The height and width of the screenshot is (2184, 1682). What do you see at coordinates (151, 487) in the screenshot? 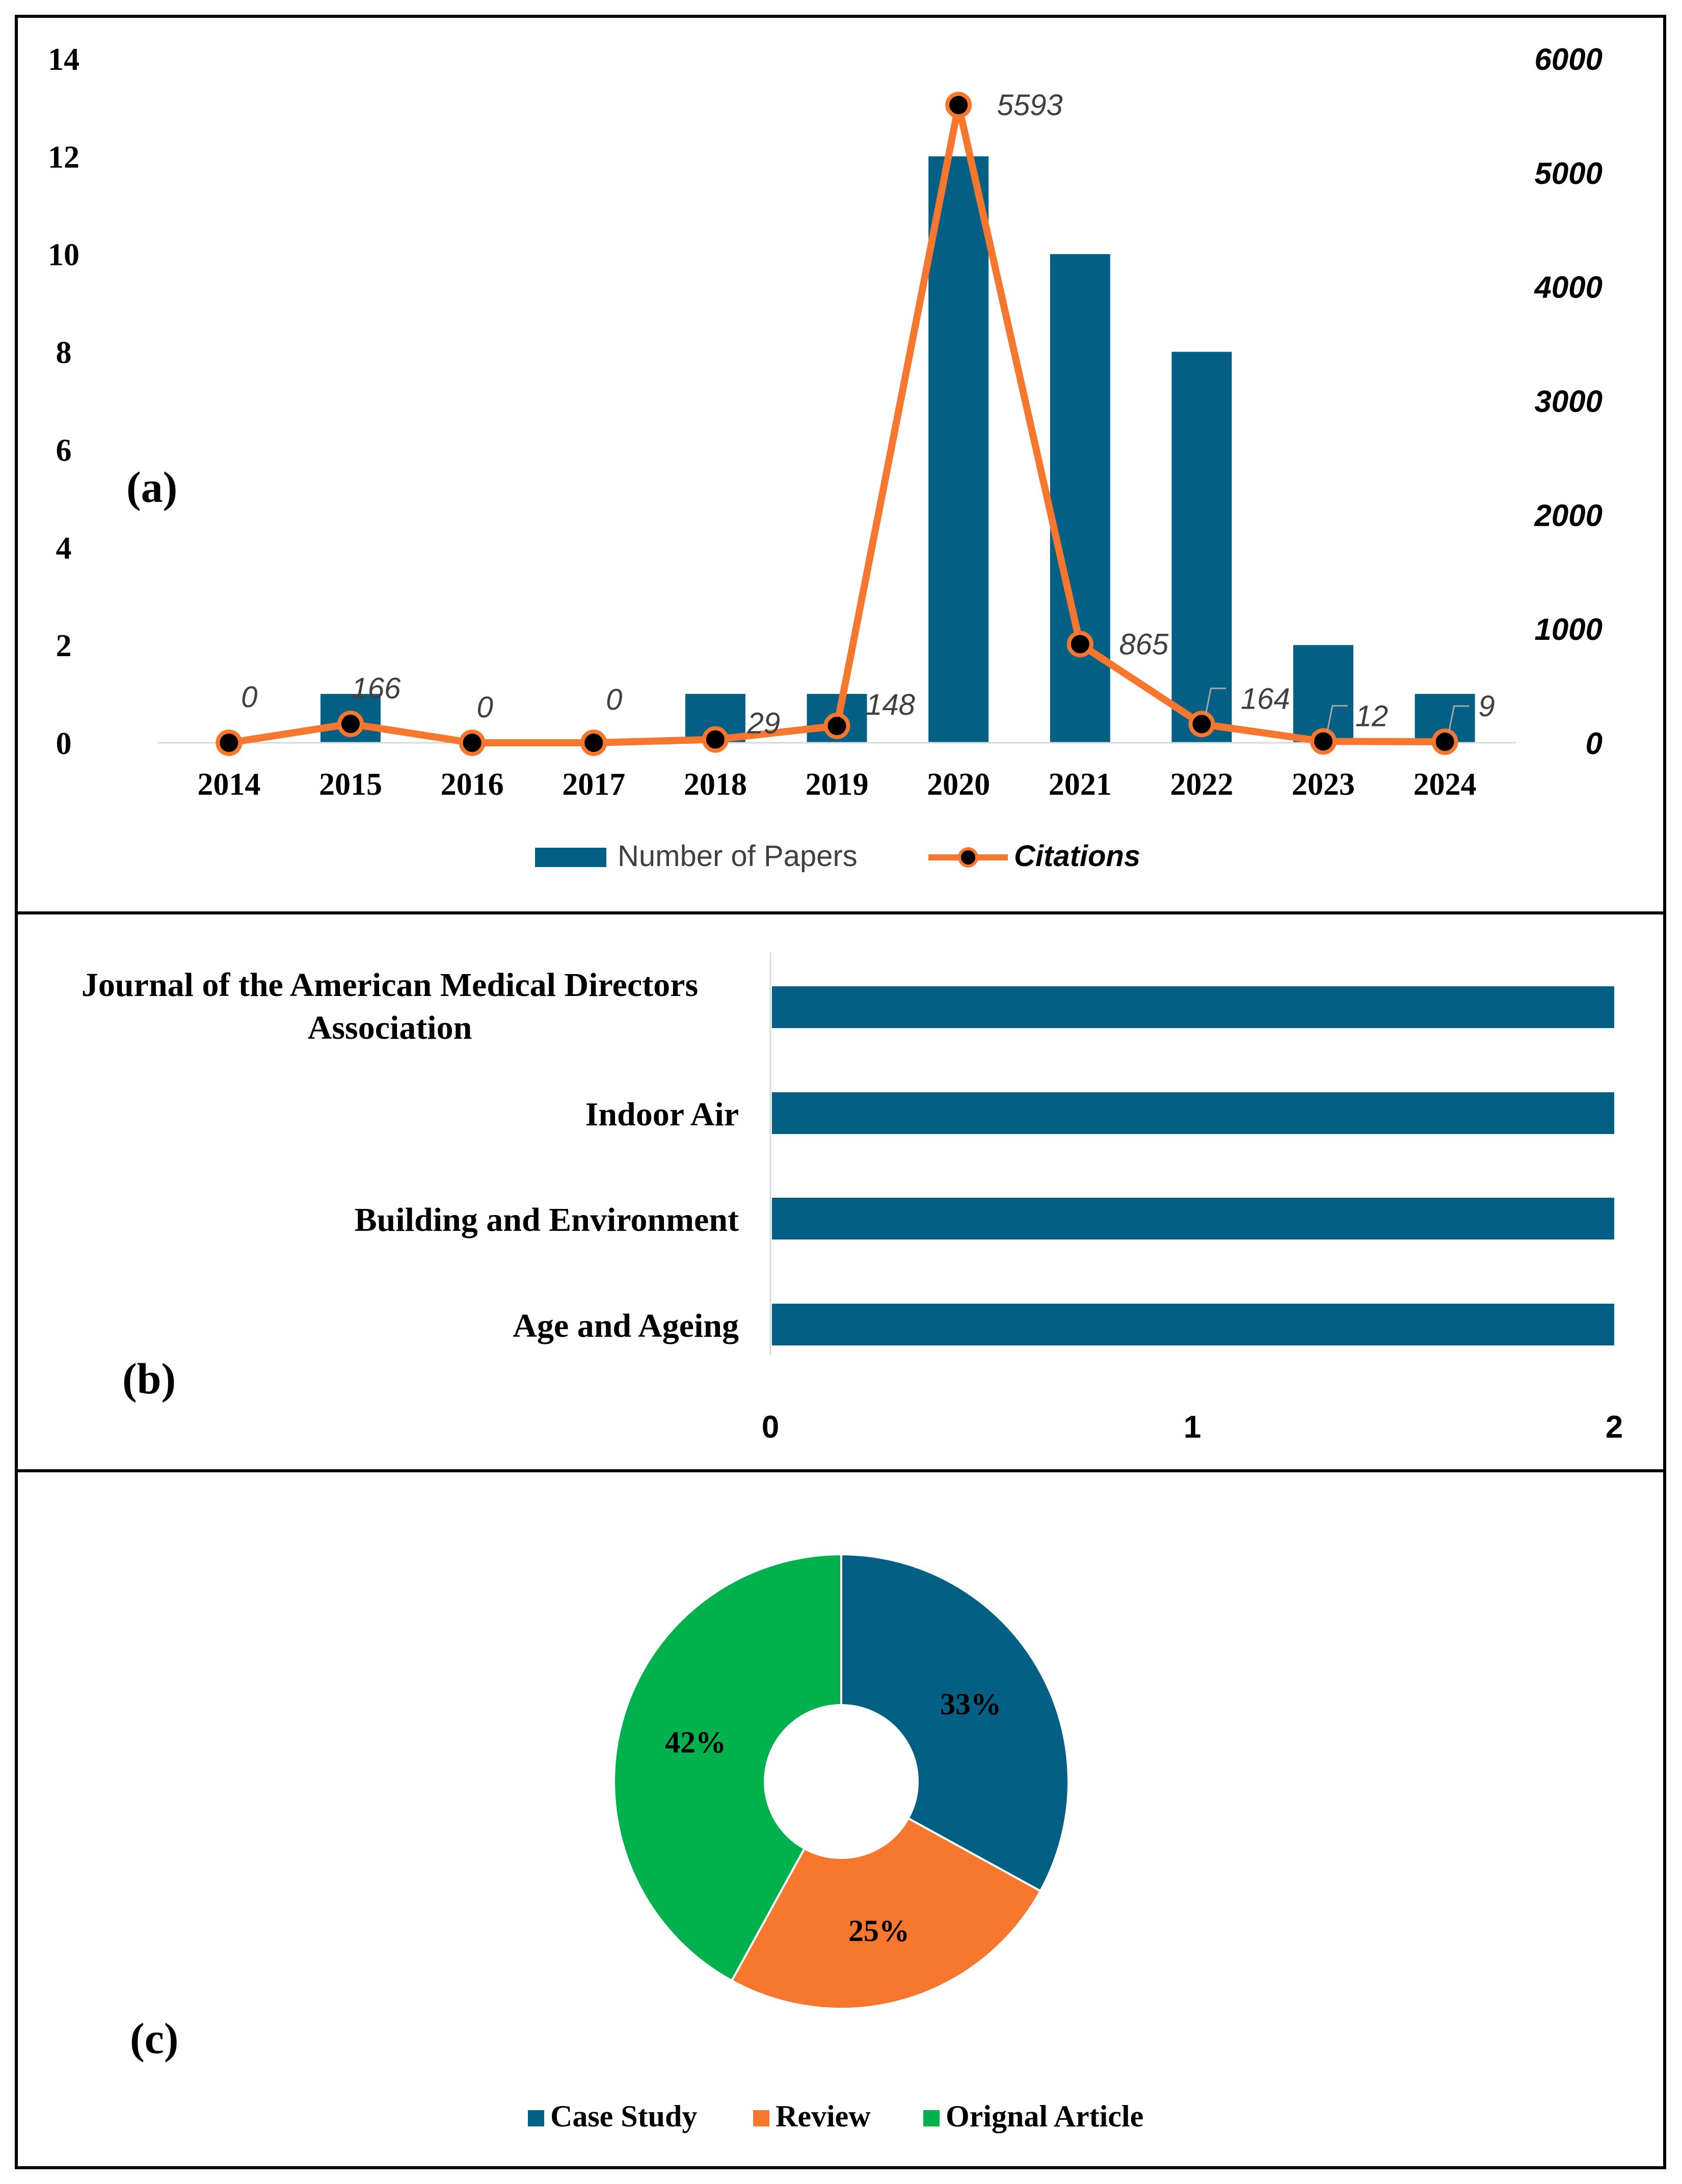
I see `panel-label-a: (a)` at bounding box center [151, 487].